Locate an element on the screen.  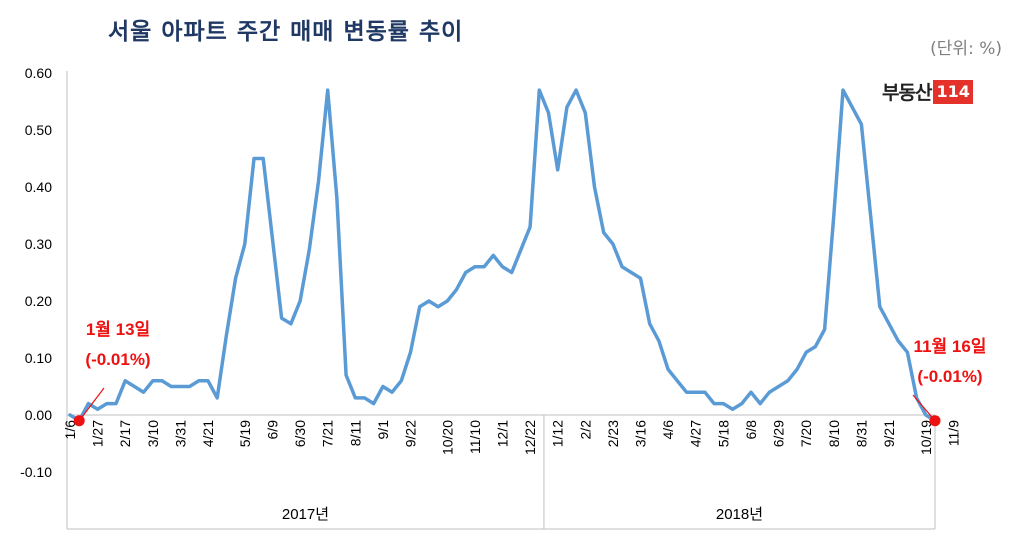
chart-title: 서울 아파트 주간 매매 변동률 추이 is located at coordinates (286, 32).